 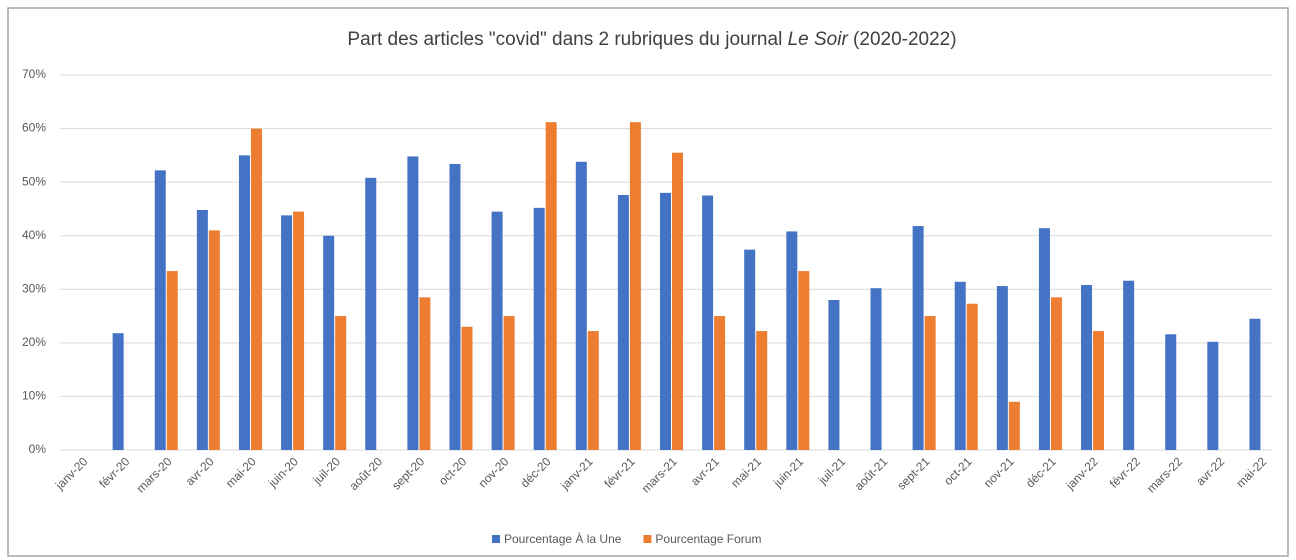 What do you see at coordinates (34, 181) in the screenshot?
I see `y-tick-label: 50%` at bounding box center [34, 181].